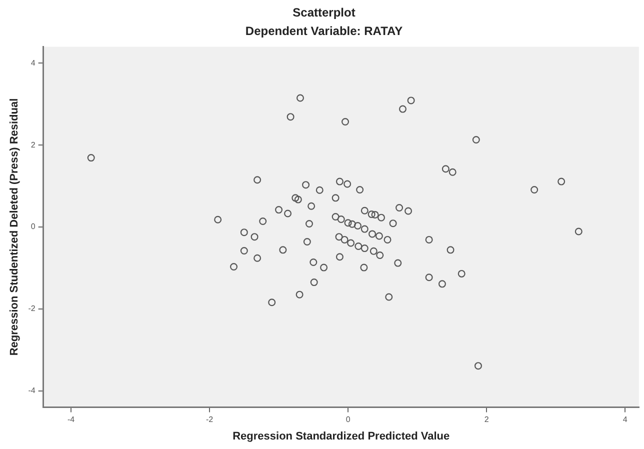 The height and width of the screenshot is (449, 644). What do you see at coordinates (32, 309) in the screenshot?
I see `y-tick-label: -2` at bounding box center [32, 309].